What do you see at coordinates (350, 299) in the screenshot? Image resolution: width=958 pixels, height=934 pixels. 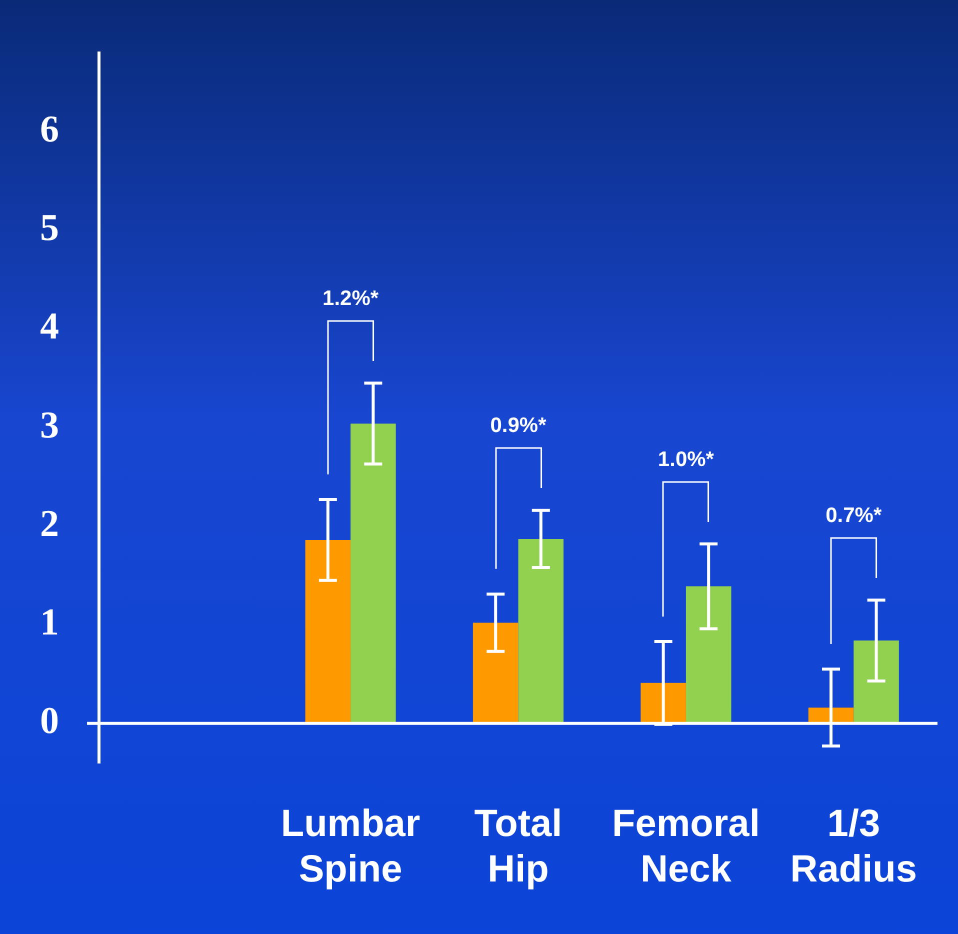 I see `annotation: 1.2%*` at bounding box center [350, 299].